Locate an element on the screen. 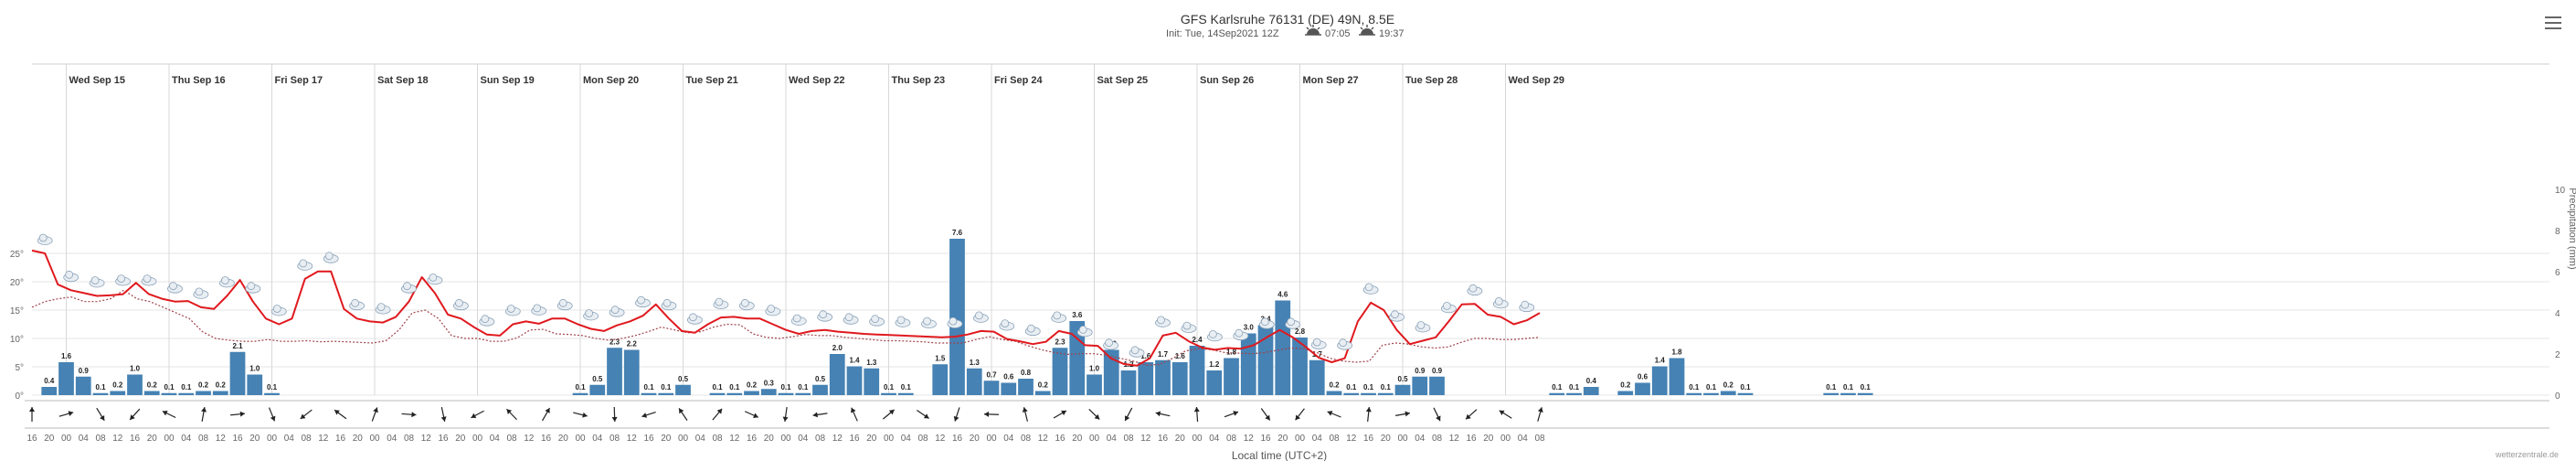  precip-value-label: 0.4 is located at coordinates (49, 381).